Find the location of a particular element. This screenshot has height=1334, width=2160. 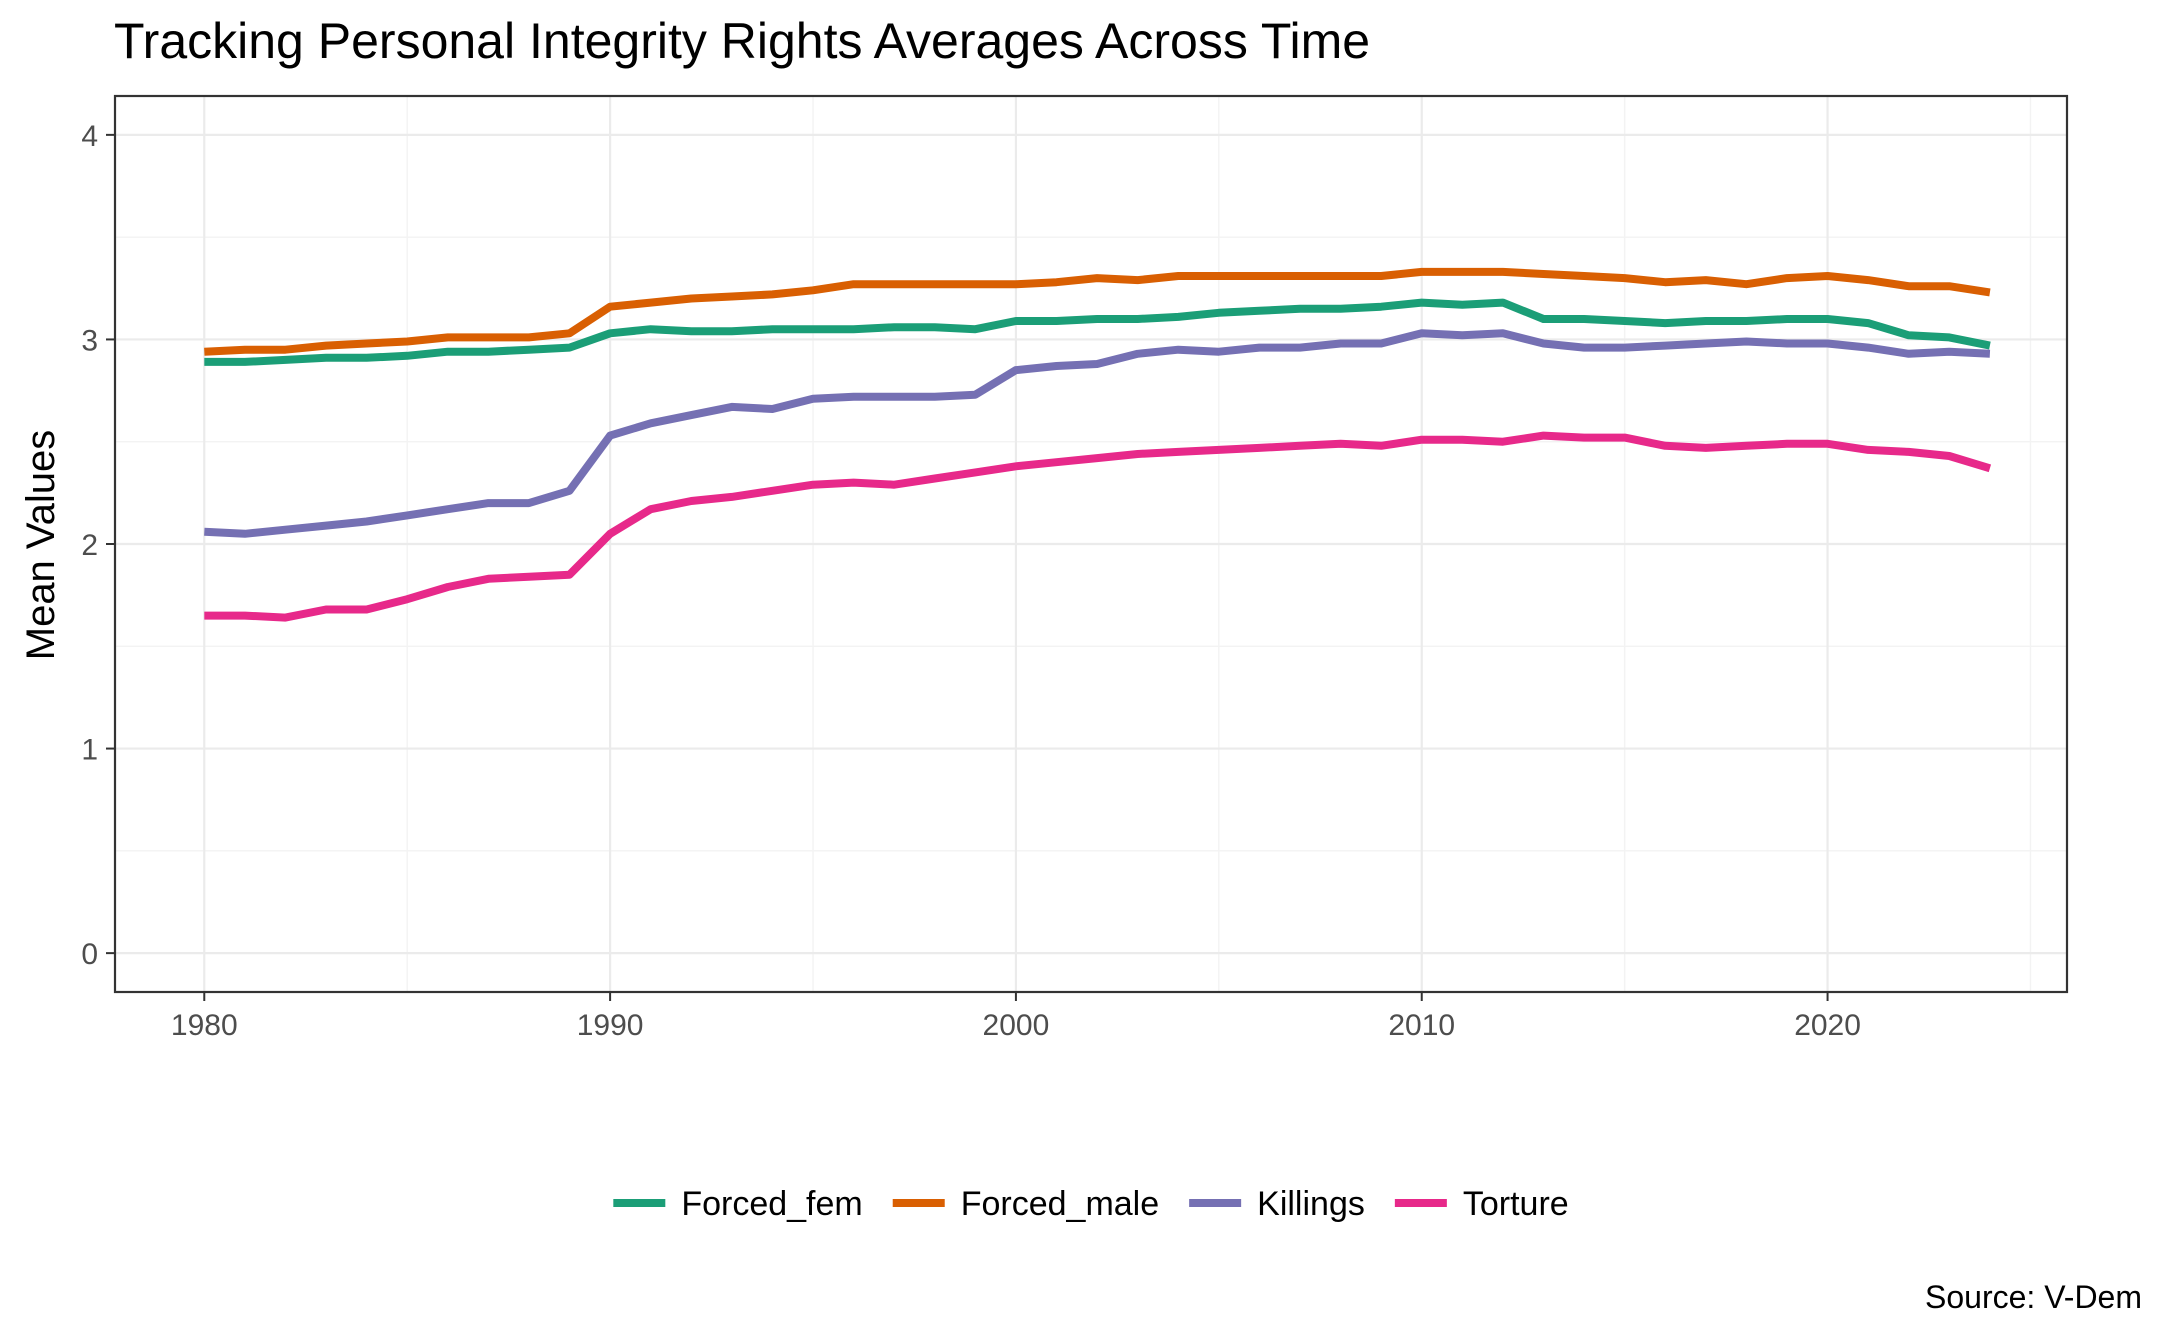

series-line-forced-male is located at coordinates (1097, 311).